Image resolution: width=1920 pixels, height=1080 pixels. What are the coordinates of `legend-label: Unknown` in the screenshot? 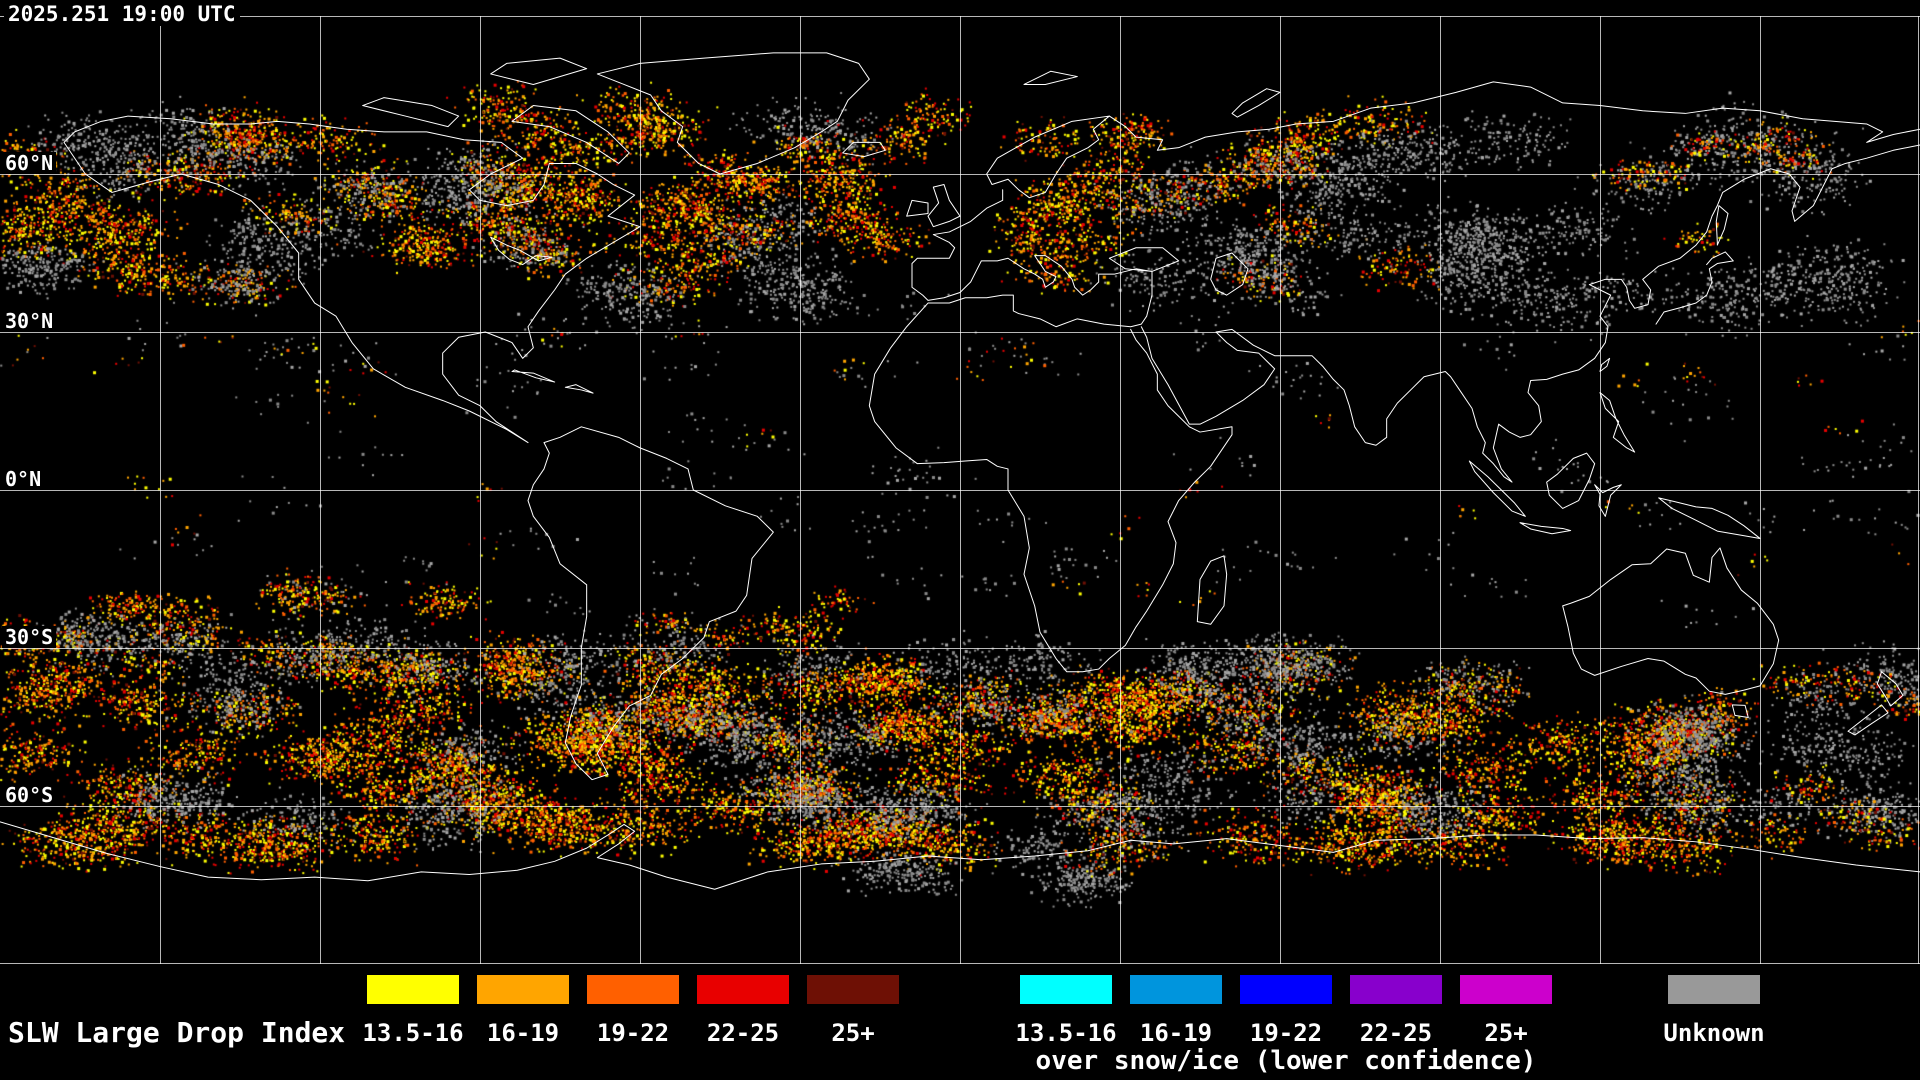 It's located at (1714, 1033).